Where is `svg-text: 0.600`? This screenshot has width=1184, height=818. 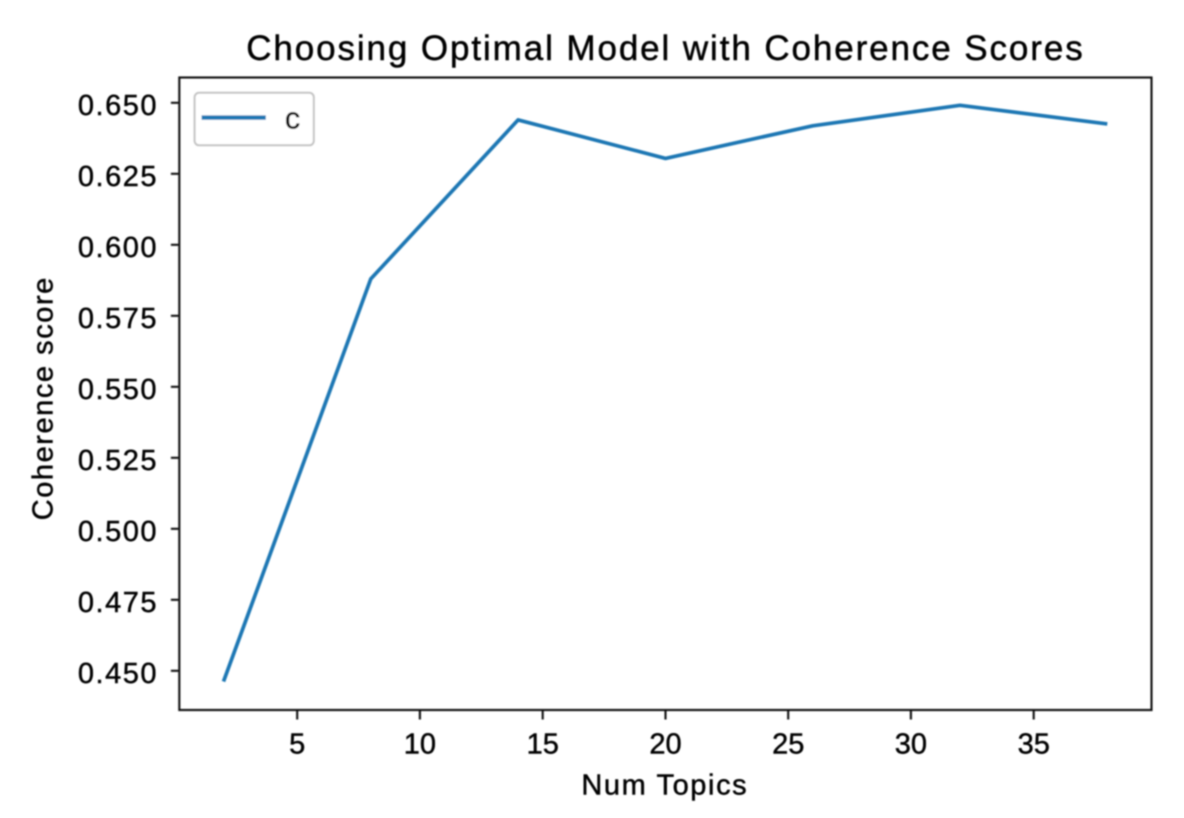
svg-text: 0.600 is located at coordinates (118, 248).